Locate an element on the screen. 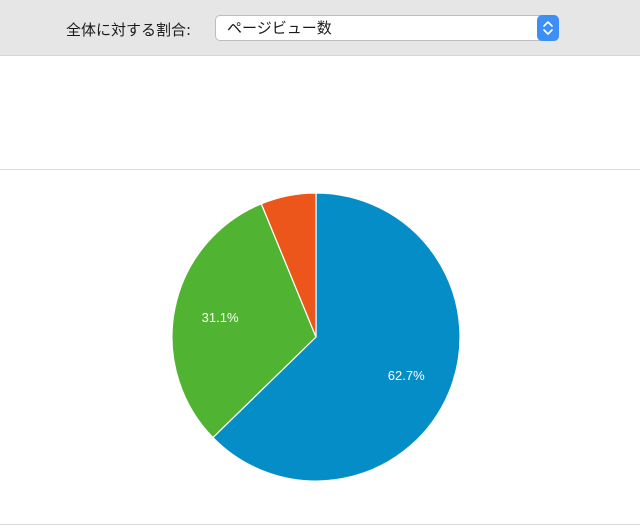 This screenshot has width=640, height=530. metric-select: ページビュー数 is located at coordinates (387, 28).